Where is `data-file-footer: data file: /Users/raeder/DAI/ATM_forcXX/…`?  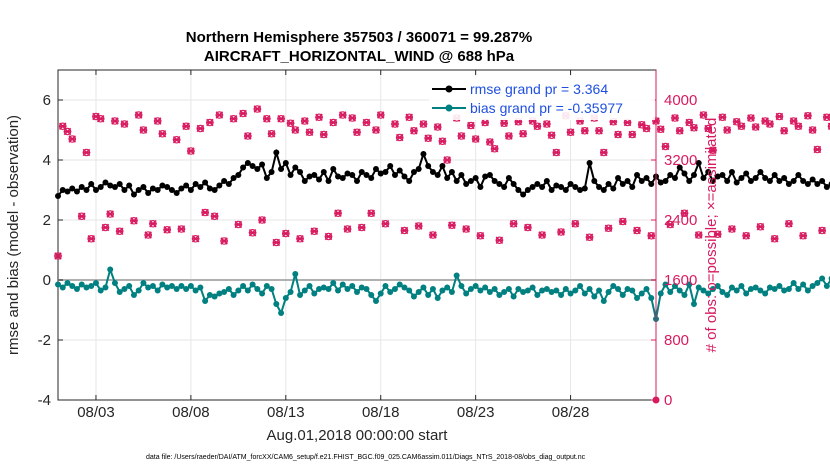 data-file-footer: data file: /Users/raeder/DAI/ATM_forcXX/… is located at coordinates (366, 457).